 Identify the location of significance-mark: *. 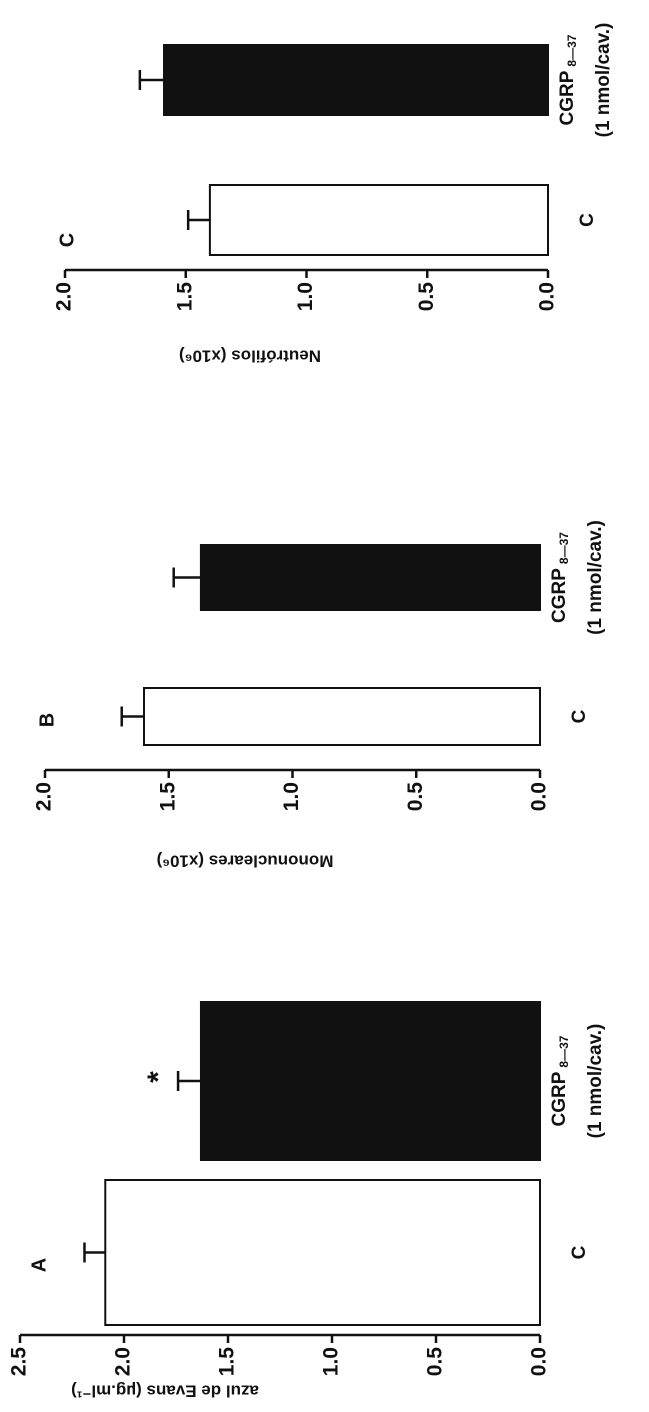
(158, 1077).